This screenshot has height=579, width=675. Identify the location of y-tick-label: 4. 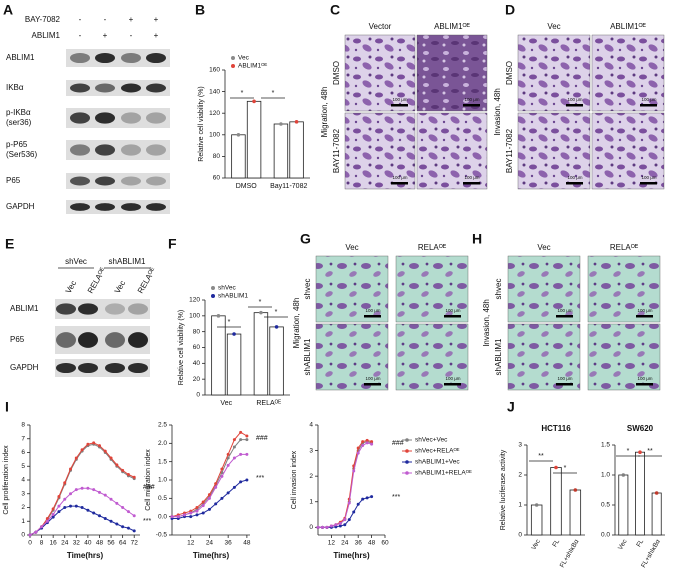
(311, 425).